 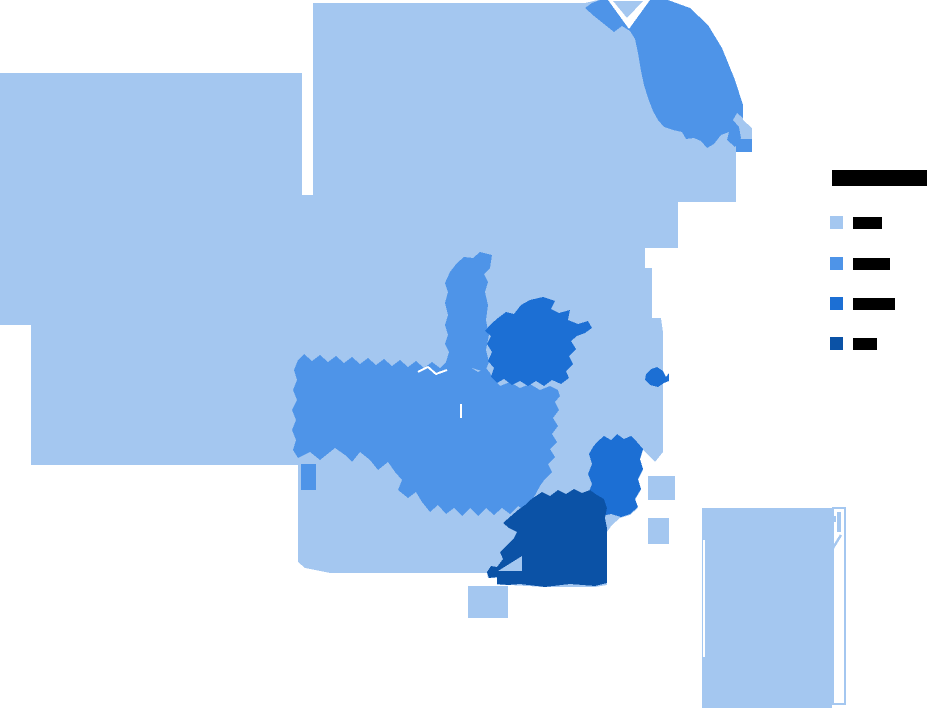 I want to click on region-southwest-small-square-medium, so click(x=308, y=477).